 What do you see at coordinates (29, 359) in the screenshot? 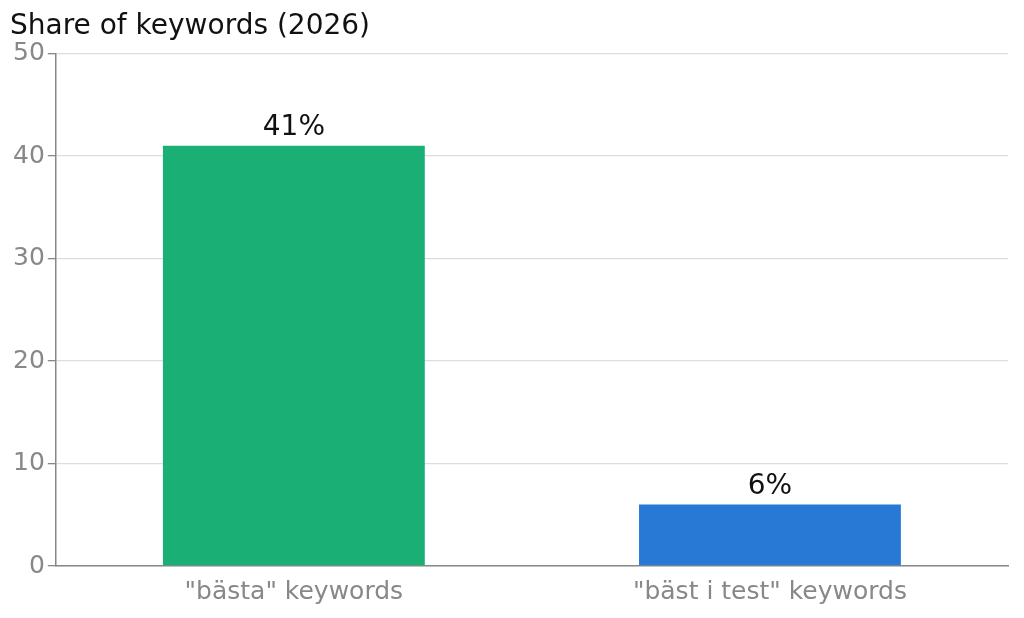
I see `y-tick-label: 20` at bounding box center [29, 359].